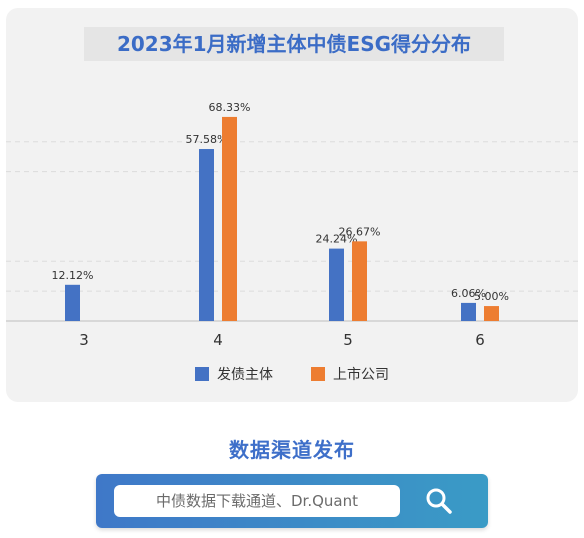 The image size is (584, 538). I want to click on x-tick-label-3: 3, so click(84, 340).